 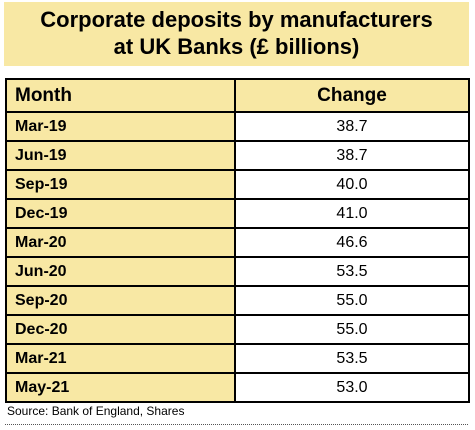 I want to click on month-cell: Mar-21, so click(x=120, y=358).